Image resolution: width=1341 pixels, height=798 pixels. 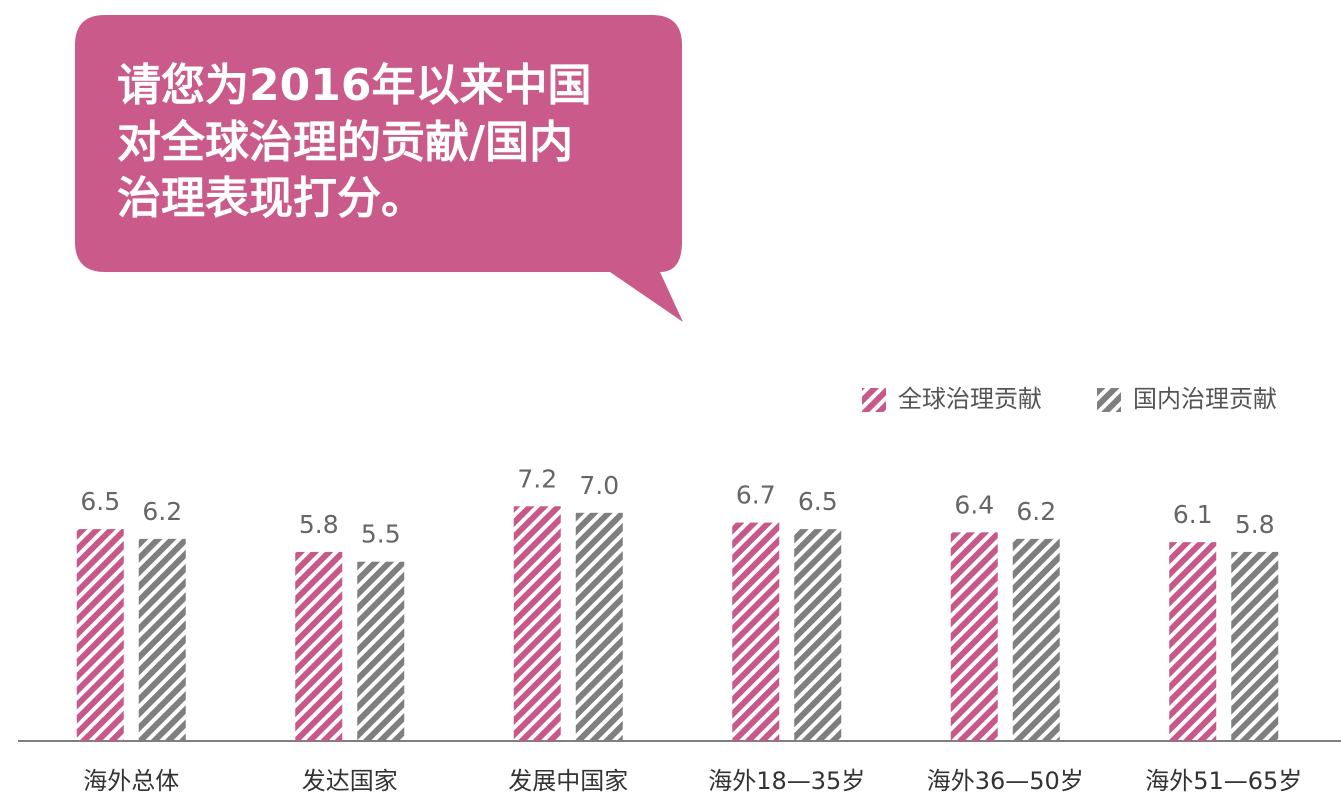 What do you see at coordinates (1005, 781) in the screenshot?
I see `x-tick-label: 海外36—50岁` at bounding box center [1005, 781].